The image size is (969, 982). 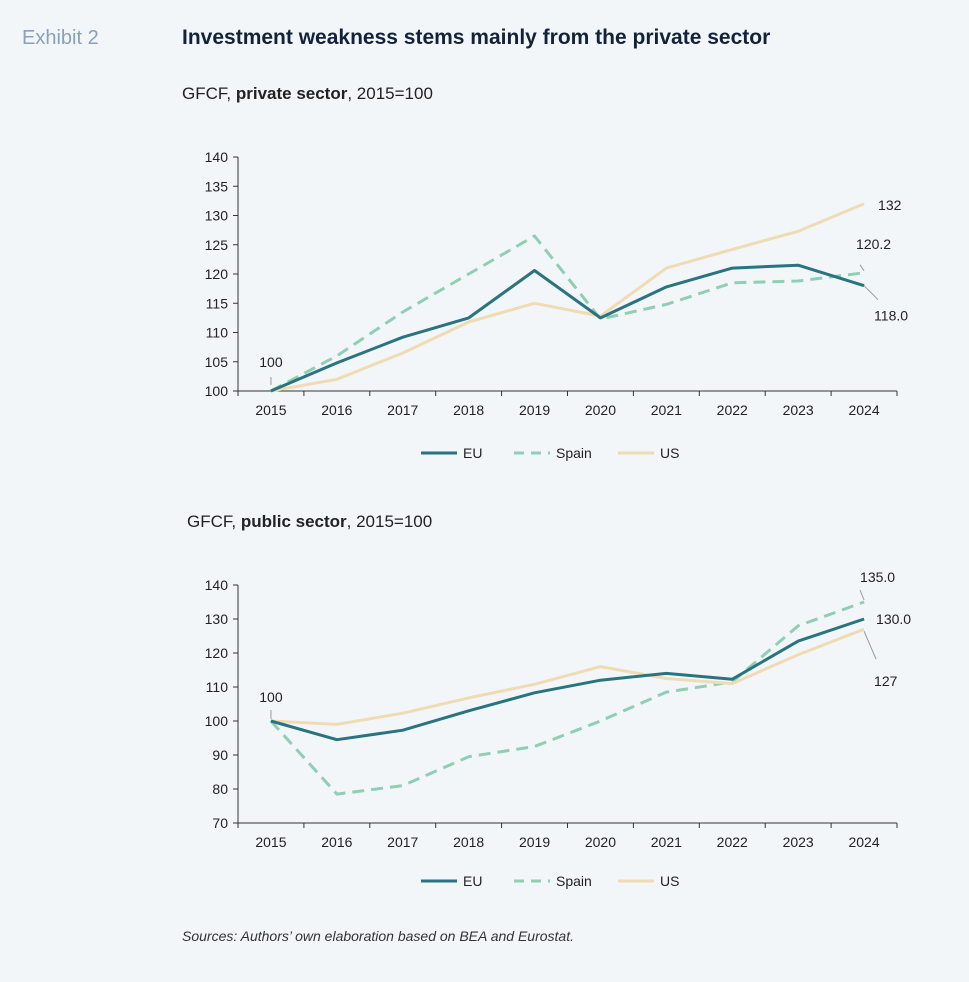 What do you see at coordinates (217, 303) in the screenshot?
I see `y-tick-label: 115` at bounding box center [217, 303].